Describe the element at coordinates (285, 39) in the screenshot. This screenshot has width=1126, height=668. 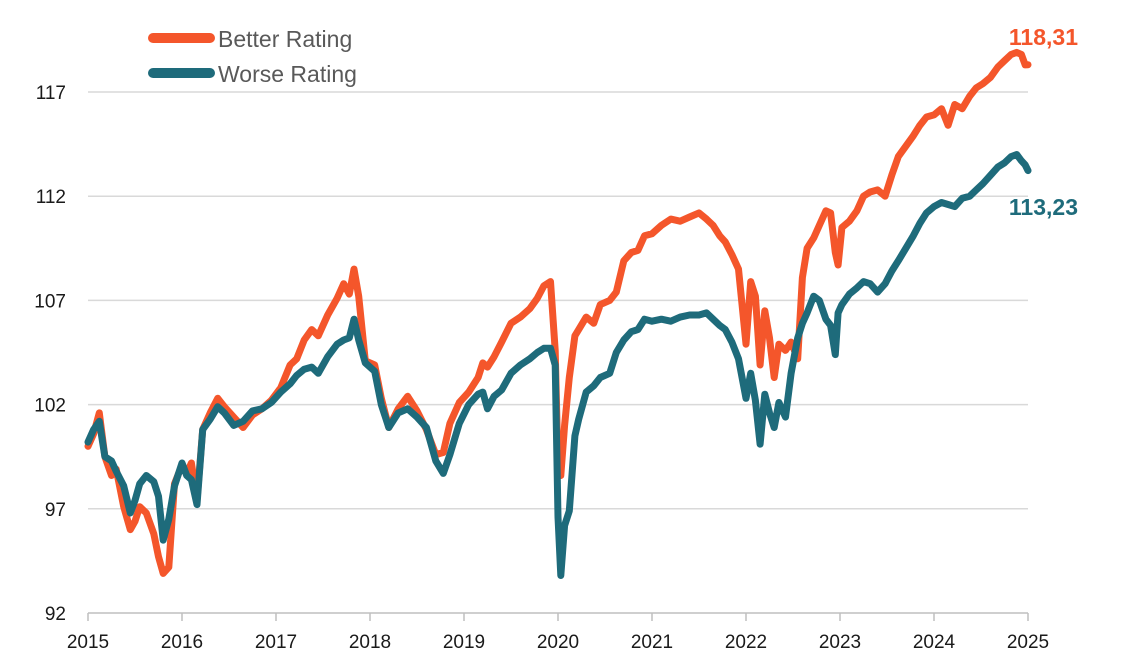
I see `legend-label-better-rating: Better Rating` at that location.